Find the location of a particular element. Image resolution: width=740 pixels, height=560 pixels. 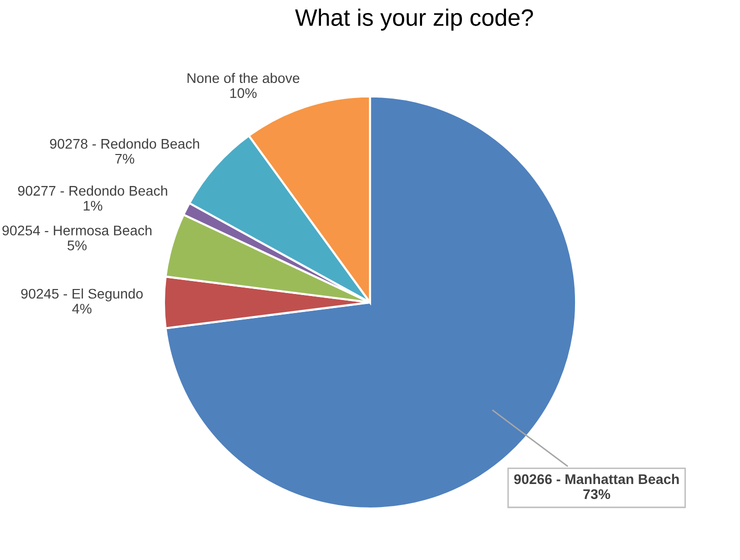

data-label: 1% is located at coordinates (93, 205).